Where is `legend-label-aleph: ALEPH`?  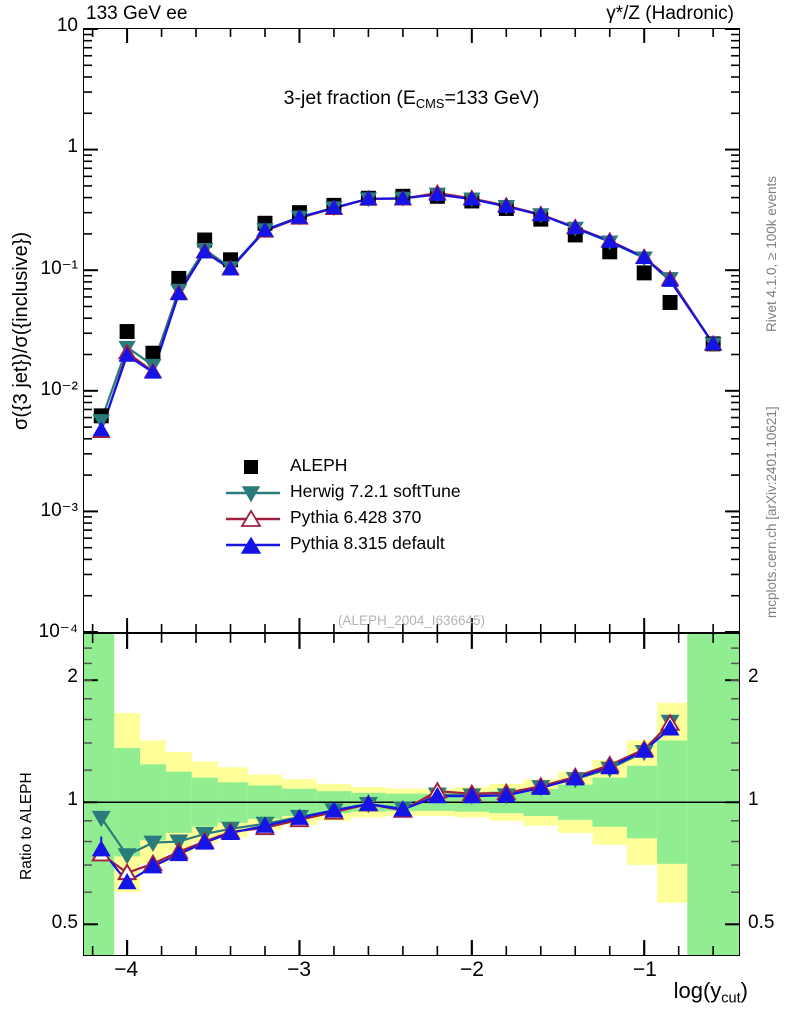
legend-label-aleph: ALEPH is located at coordinates (319, 465).